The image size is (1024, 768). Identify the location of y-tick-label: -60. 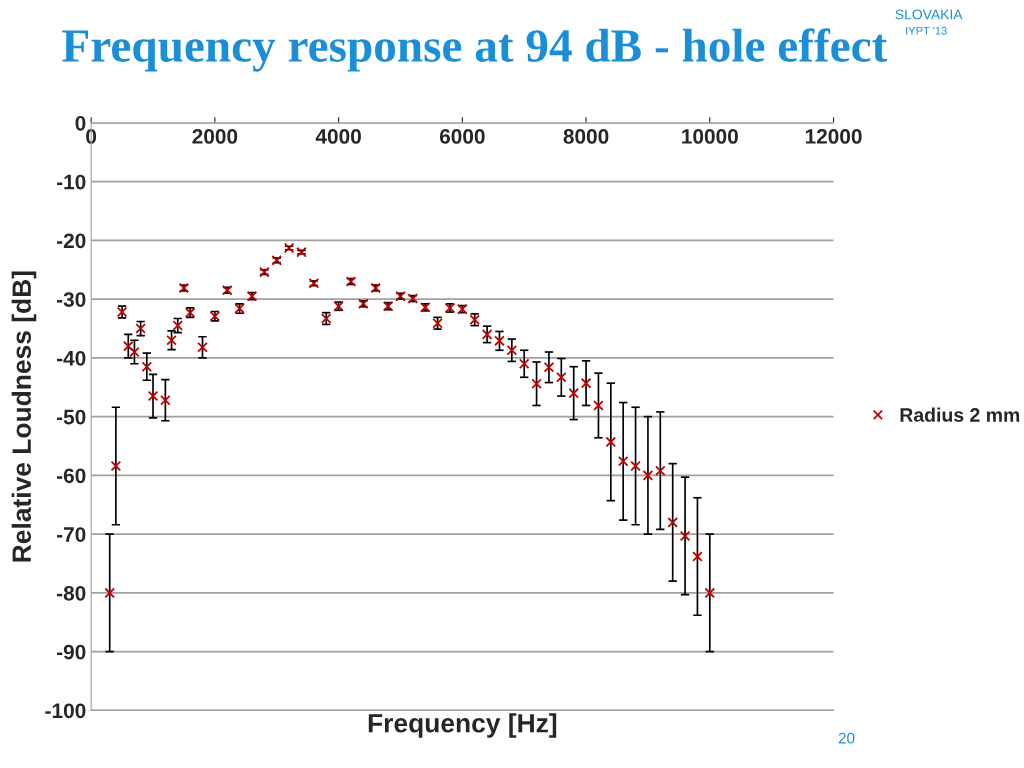
(71, 476).